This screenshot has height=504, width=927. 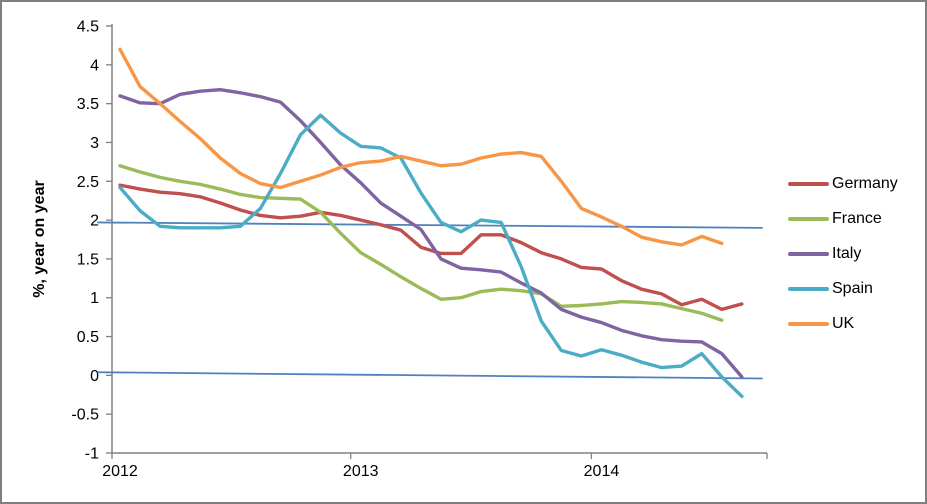 I want to click on legend: Germany France Italy Spain UK, so click(x=856, y=254).